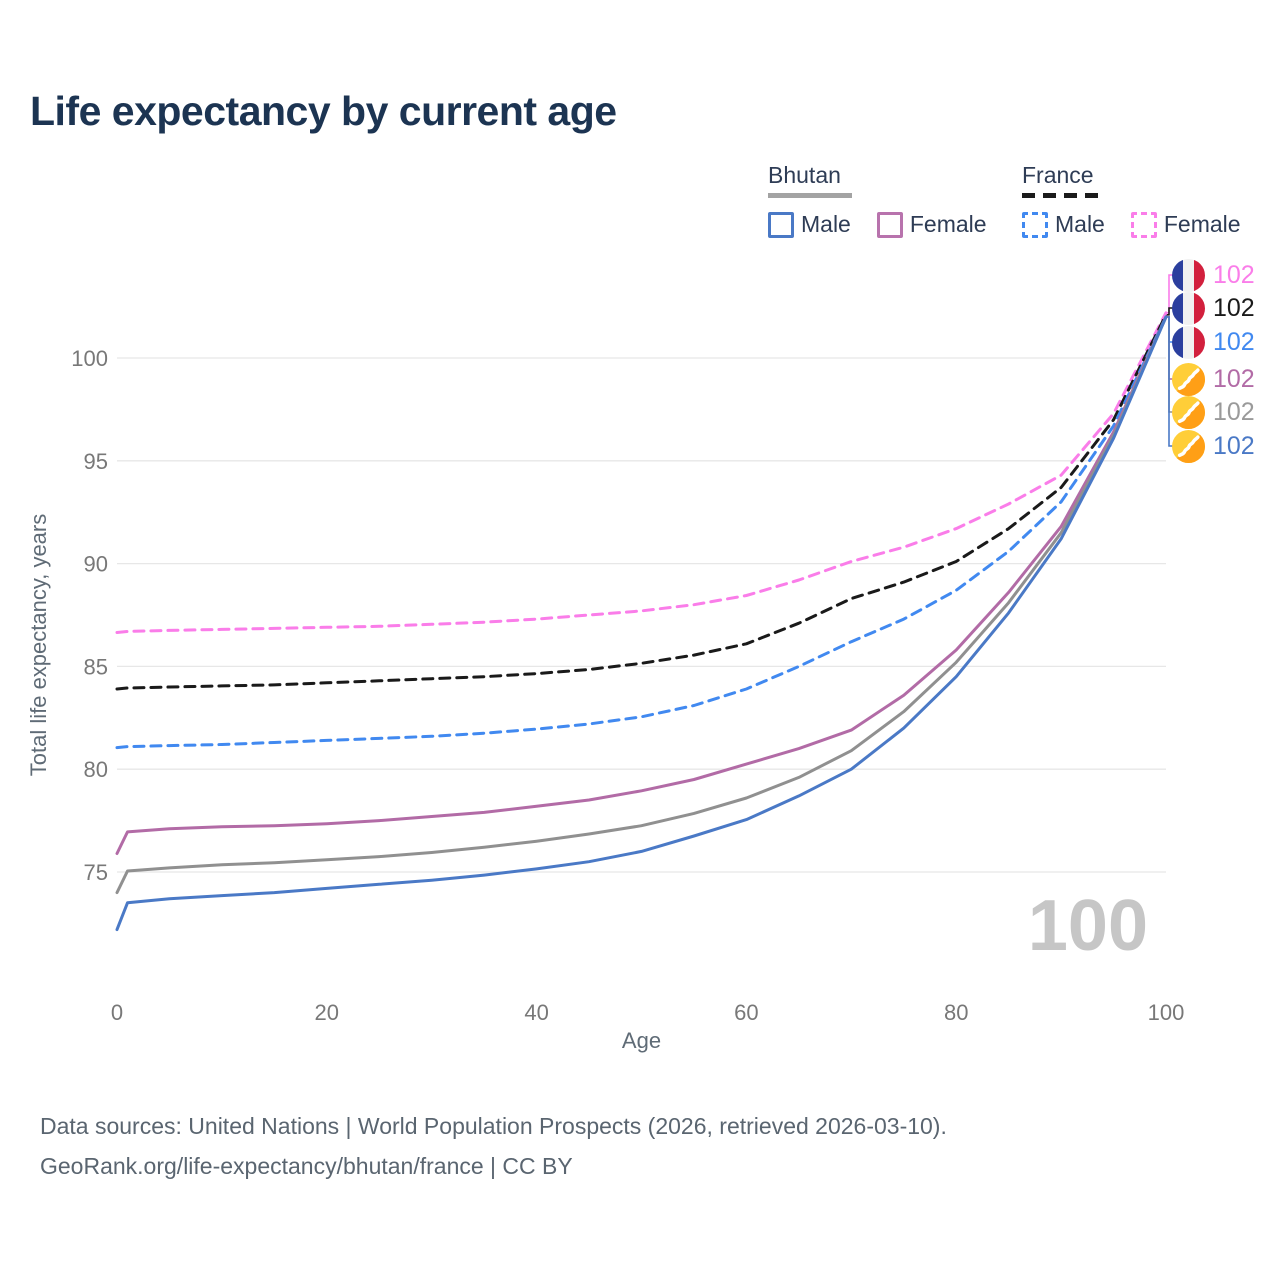  What do you see at coordinates (956, 1012) in the screenshot?
I see `x-tick-label: 80` at bounding box center [956, 1012].